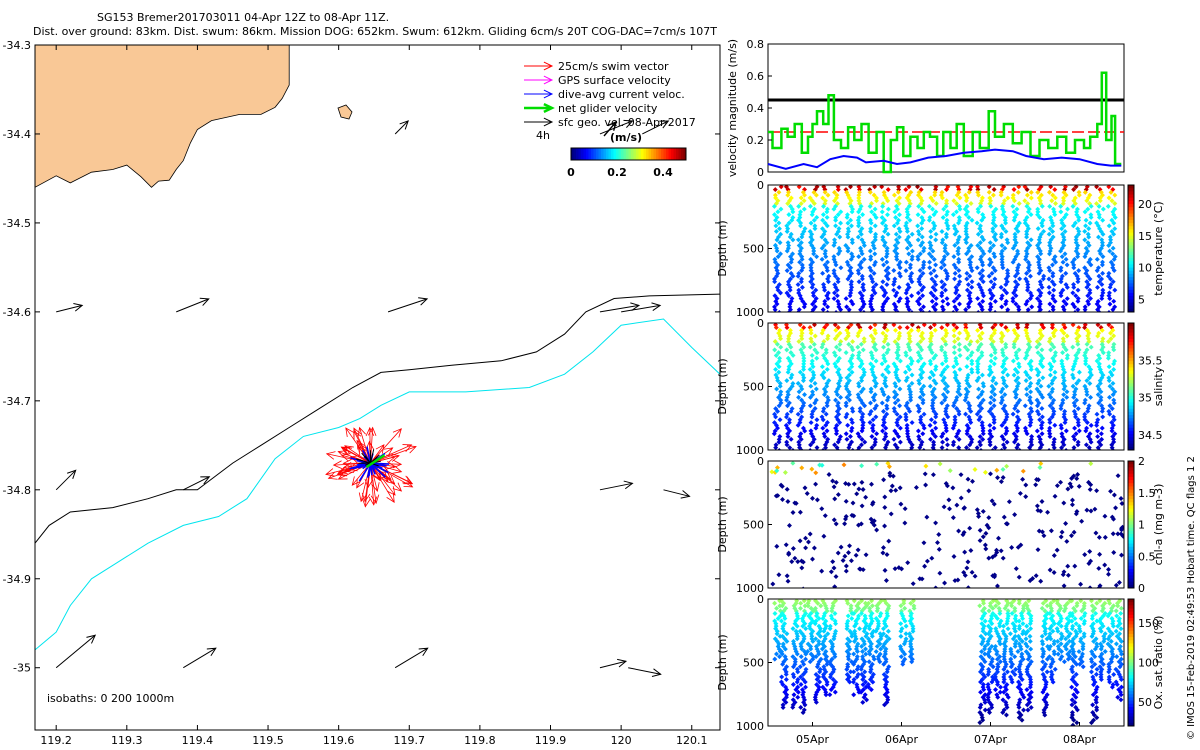  Describe the element at coordinates (1145, 236) in the screenshot. I see `section-colorbar-tick: 15` at that location.